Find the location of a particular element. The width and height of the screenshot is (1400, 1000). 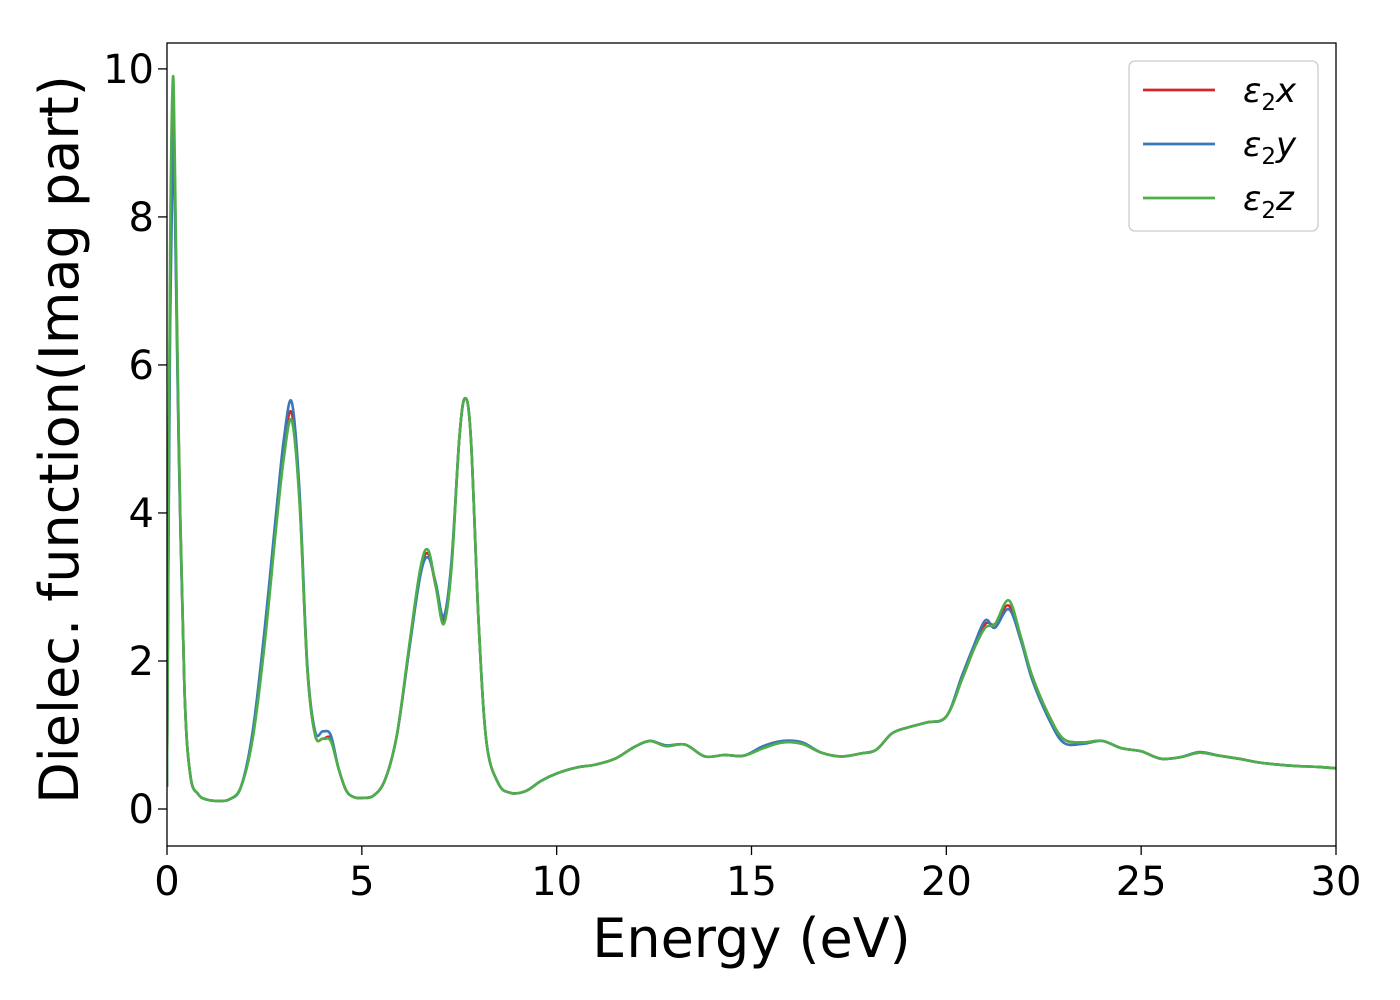

legend: ε2x ε2y ε2z is located at coordinates (1223, 146).